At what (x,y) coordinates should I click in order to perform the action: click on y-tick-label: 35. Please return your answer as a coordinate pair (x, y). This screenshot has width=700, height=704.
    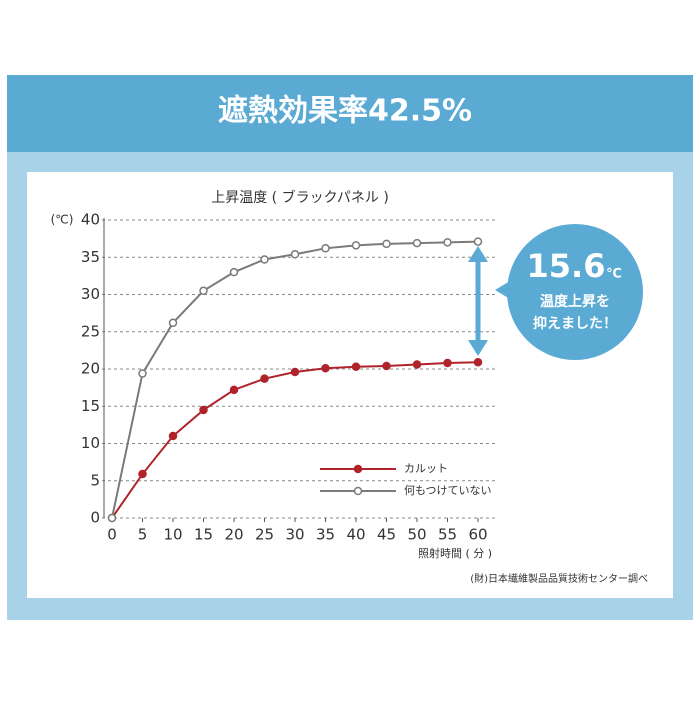
    Looking at the image, I should click on (90, 257).